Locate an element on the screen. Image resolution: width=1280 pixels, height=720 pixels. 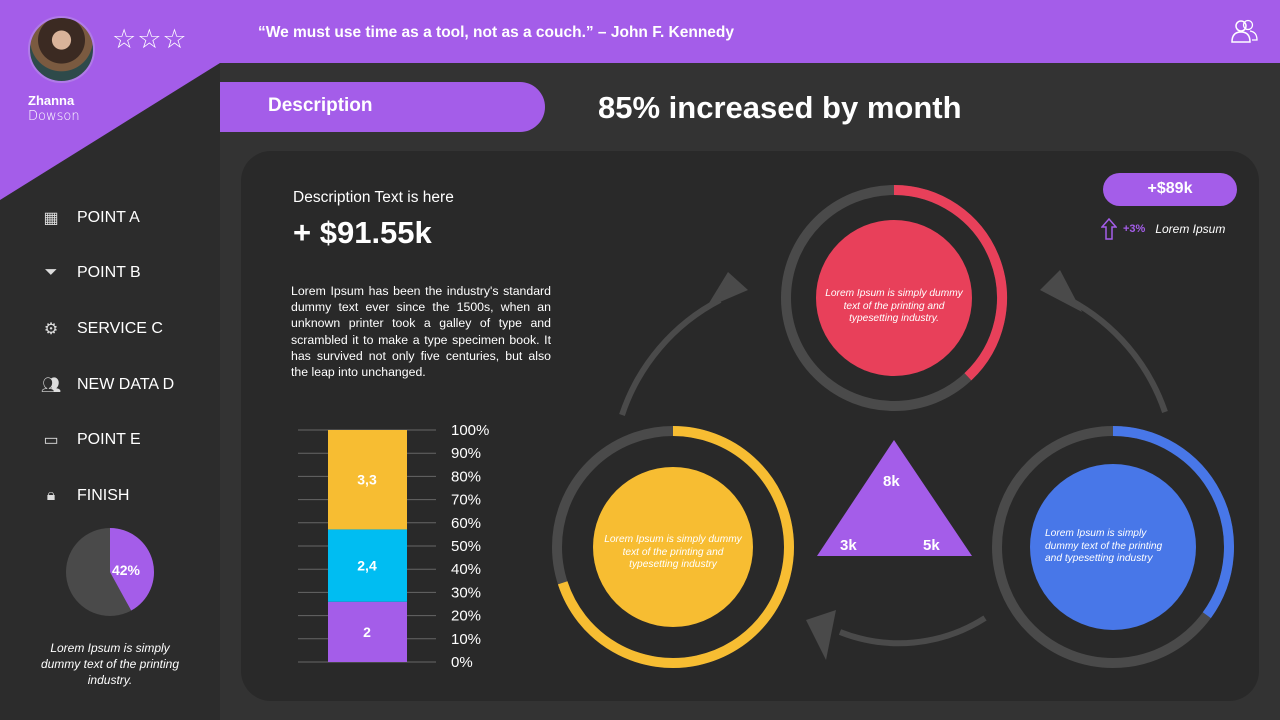
bar-segment-label: 3,3 is located at coordinates (367, 480).